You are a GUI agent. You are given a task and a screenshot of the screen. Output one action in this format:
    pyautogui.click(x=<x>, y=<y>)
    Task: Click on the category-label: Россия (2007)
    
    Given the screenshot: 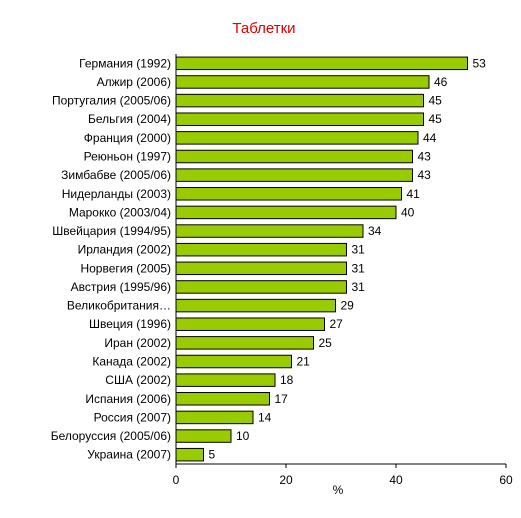 What is the action you would take?
    pyautogui.click(x=132, y=417)
    